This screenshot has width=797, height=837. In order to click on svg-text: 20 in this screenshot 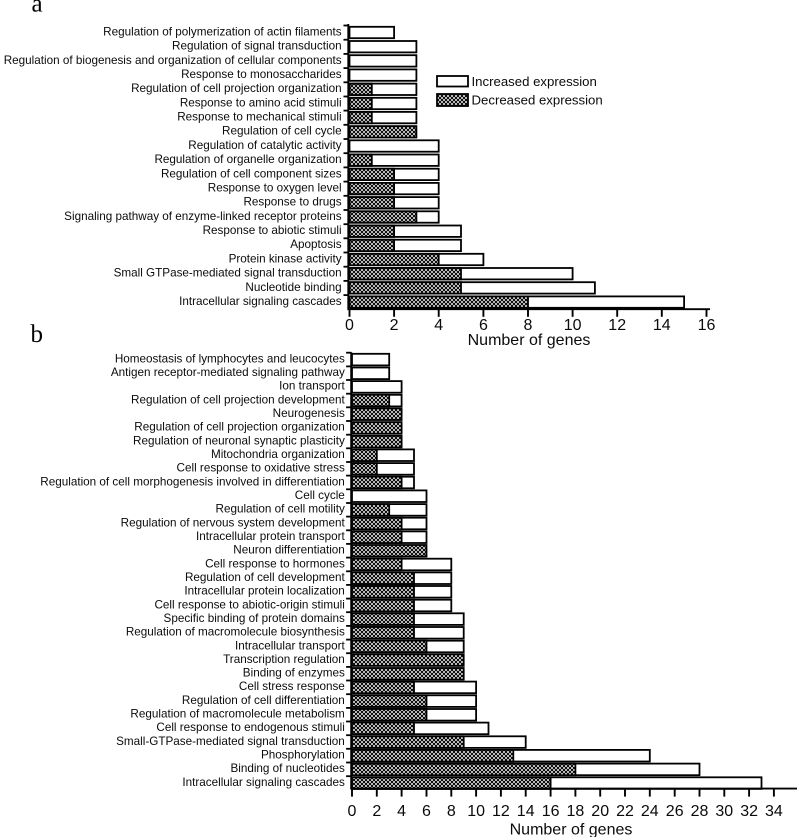, I will do `click(600, 811)`.